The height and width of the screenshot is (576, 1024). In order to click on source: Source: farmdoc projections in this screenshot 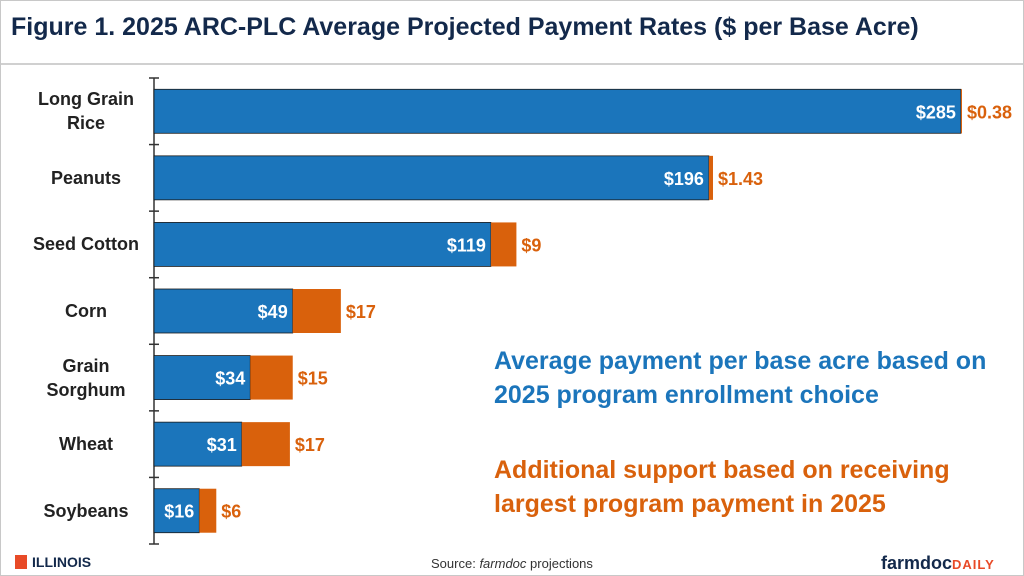, I will do `click(512, 563)`.